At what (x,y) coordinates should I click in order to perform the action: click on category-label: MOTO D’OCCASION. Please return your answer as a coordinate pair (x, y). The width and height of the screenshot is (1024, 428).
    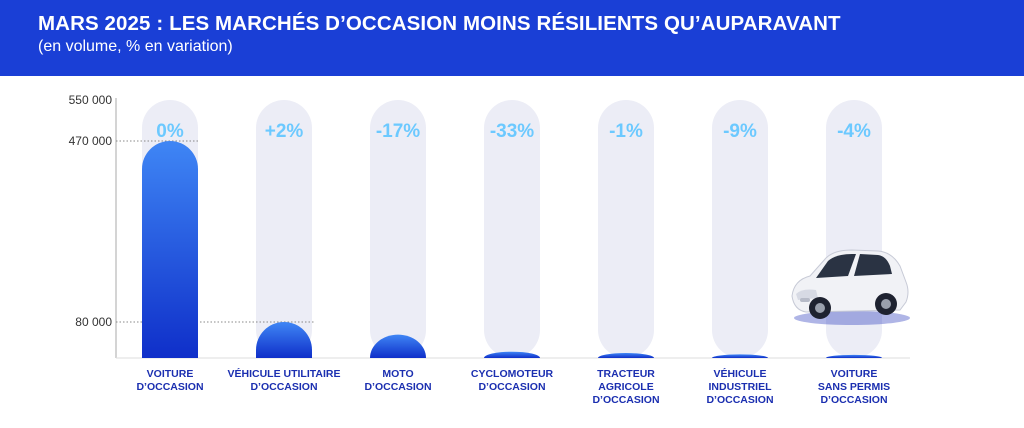
    Looking at the image, I should click on (398, 381).